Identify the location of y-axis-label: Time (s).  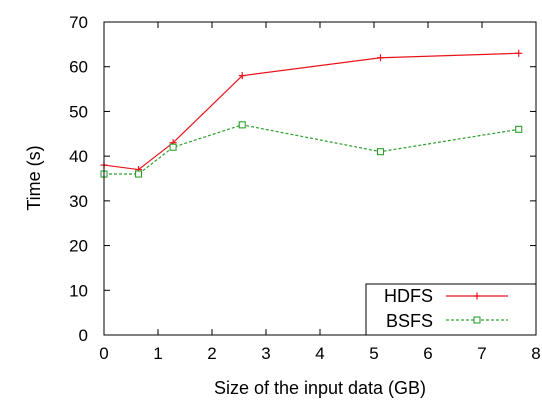
(34, 177).